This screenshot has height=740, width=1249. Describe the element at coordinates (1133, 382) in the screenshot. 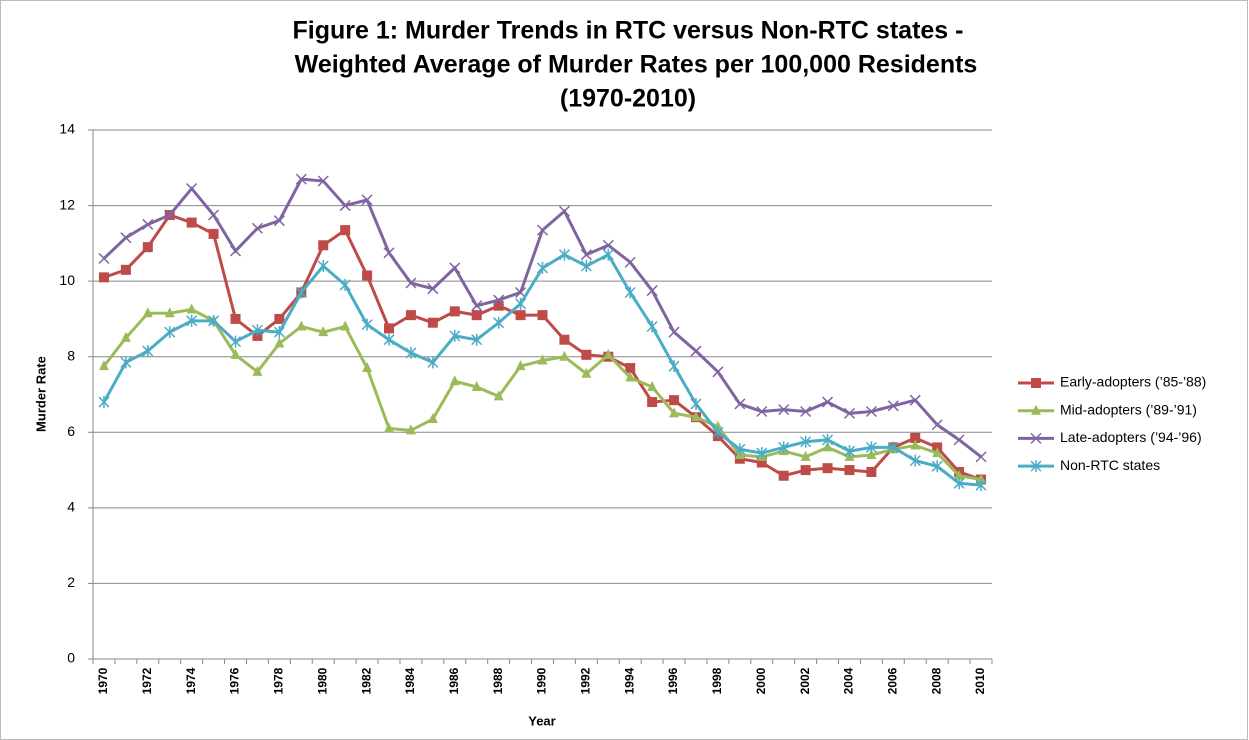

I see `legend-label: Early-adopters (’85-’88)` at that location.